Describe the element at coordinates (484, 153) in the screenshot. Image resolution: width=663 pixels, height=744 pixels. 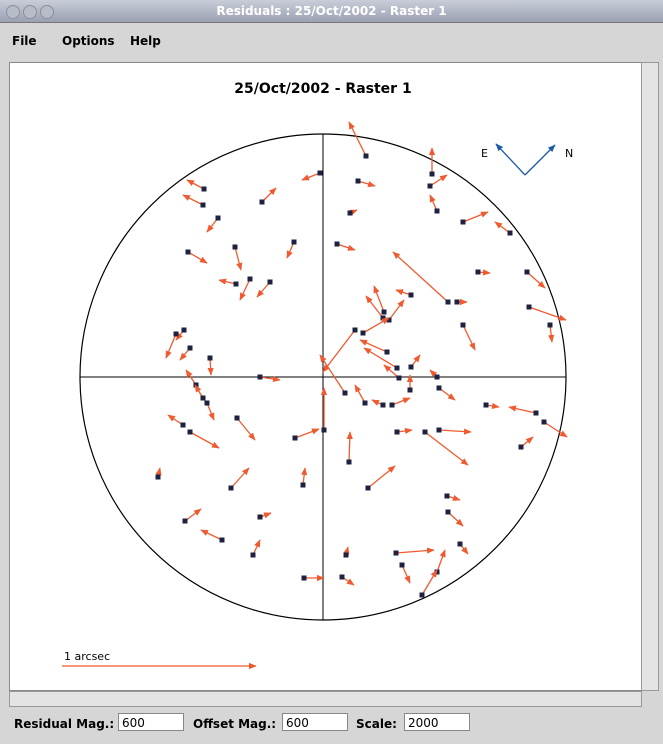
I see `compass-label: E` at that location.